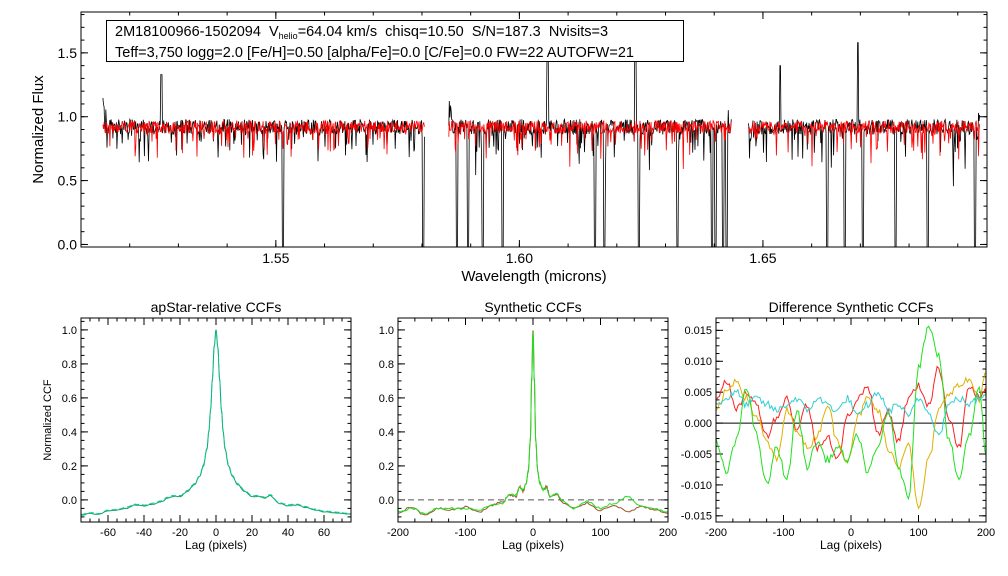 This screenshot has width=1008, height=576. I want to click on vhelio-value: =64.04 km/s, so click(337, 32).